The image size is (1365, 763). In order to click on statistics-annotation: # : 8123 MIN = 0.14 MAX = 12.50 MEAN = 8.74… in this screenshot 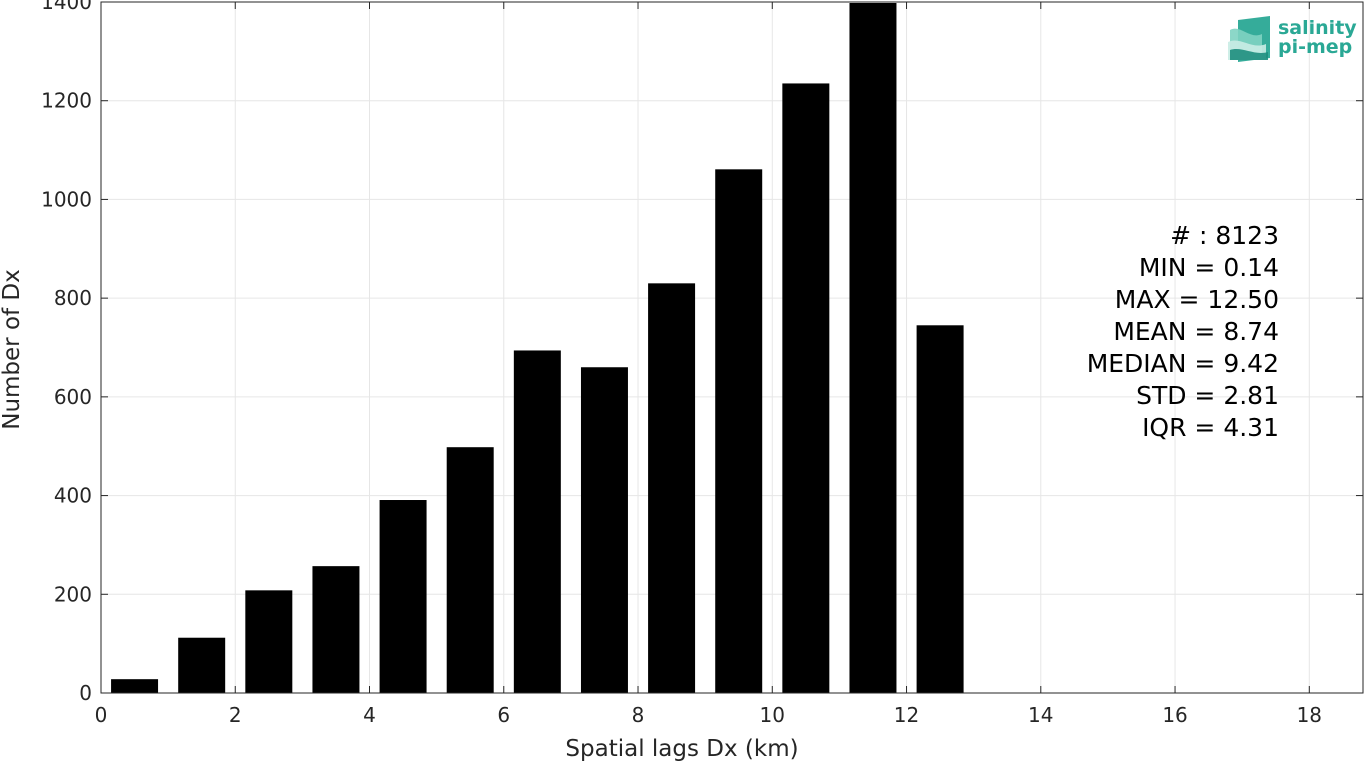, I will do `click(1183, 331)`.